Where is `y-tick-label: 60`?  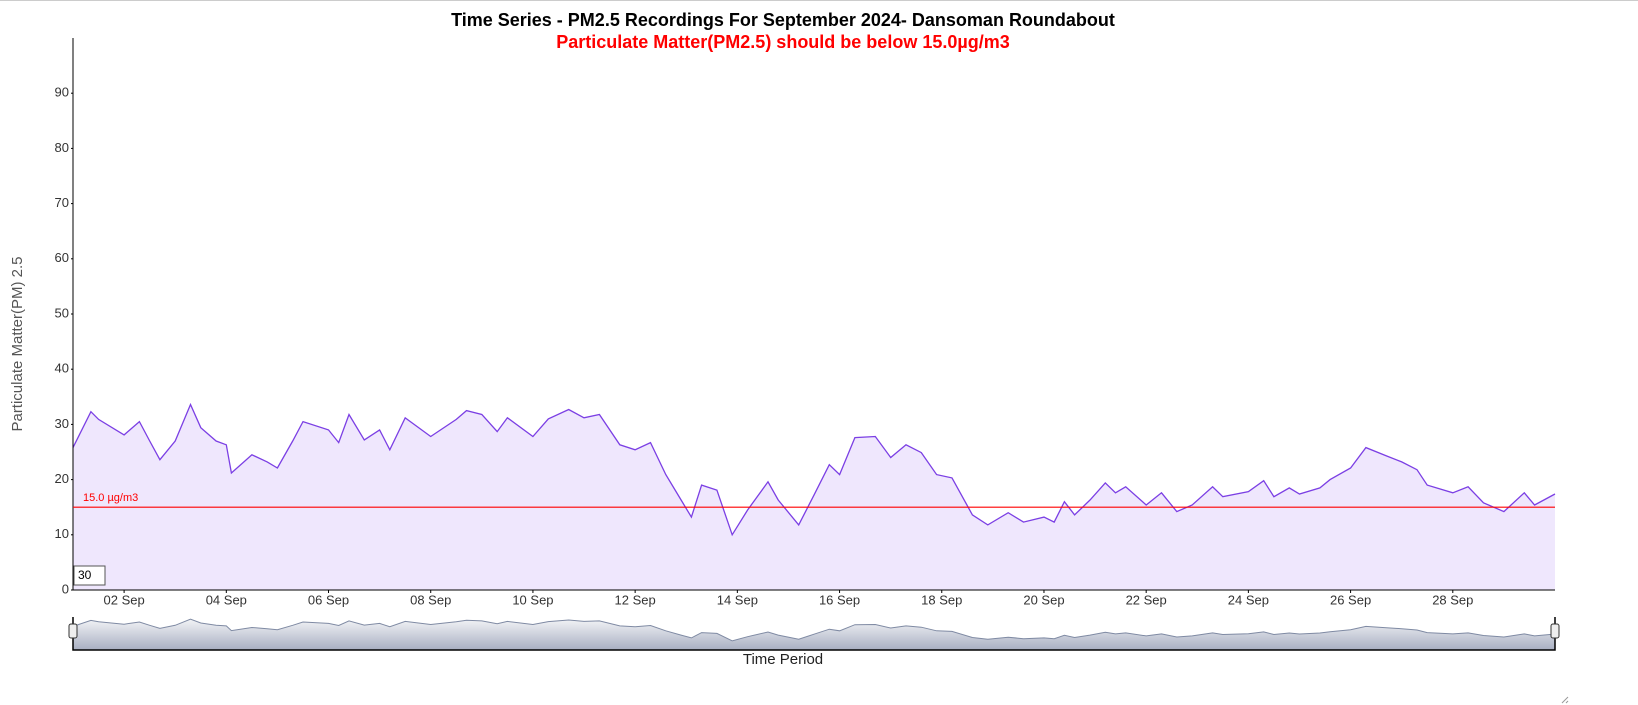
y-tick-label: 60 is located at coordinates (62, 257).